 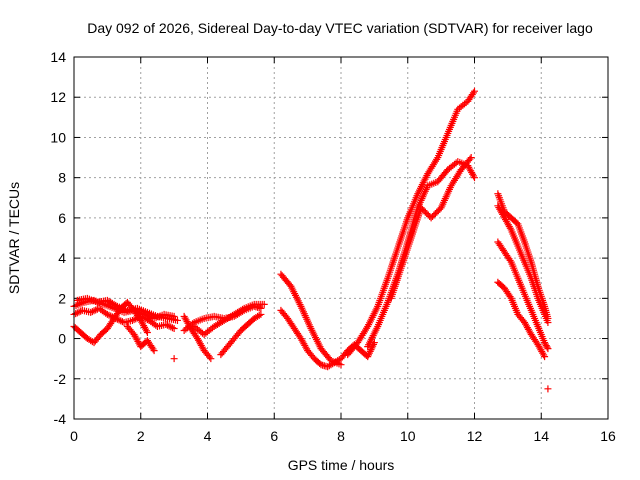 I want to click on x-tick-labels: 0 2 4 6 8 10 12 14 16, so click(x=343, y=436).